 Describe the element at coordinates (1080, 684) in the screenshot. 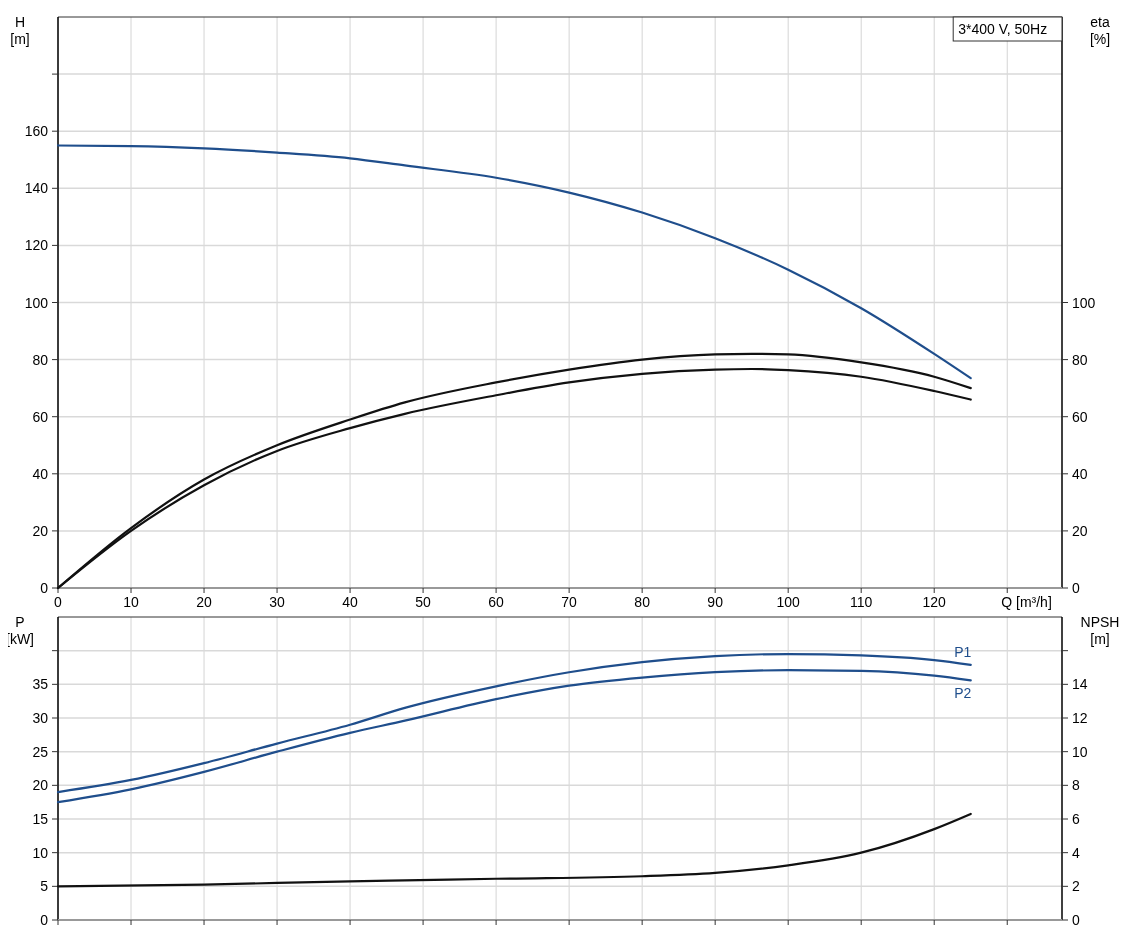

I see `y2-tick-label: 14` at that location.